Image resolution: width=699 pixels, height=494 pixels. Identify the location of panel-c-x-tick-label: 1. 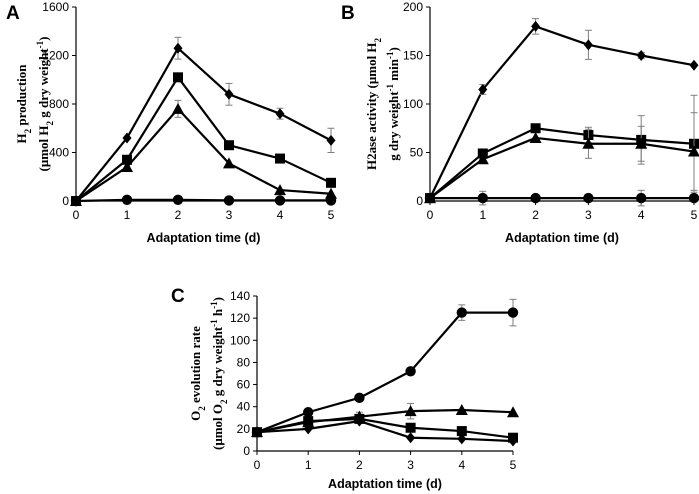
(308, 465).